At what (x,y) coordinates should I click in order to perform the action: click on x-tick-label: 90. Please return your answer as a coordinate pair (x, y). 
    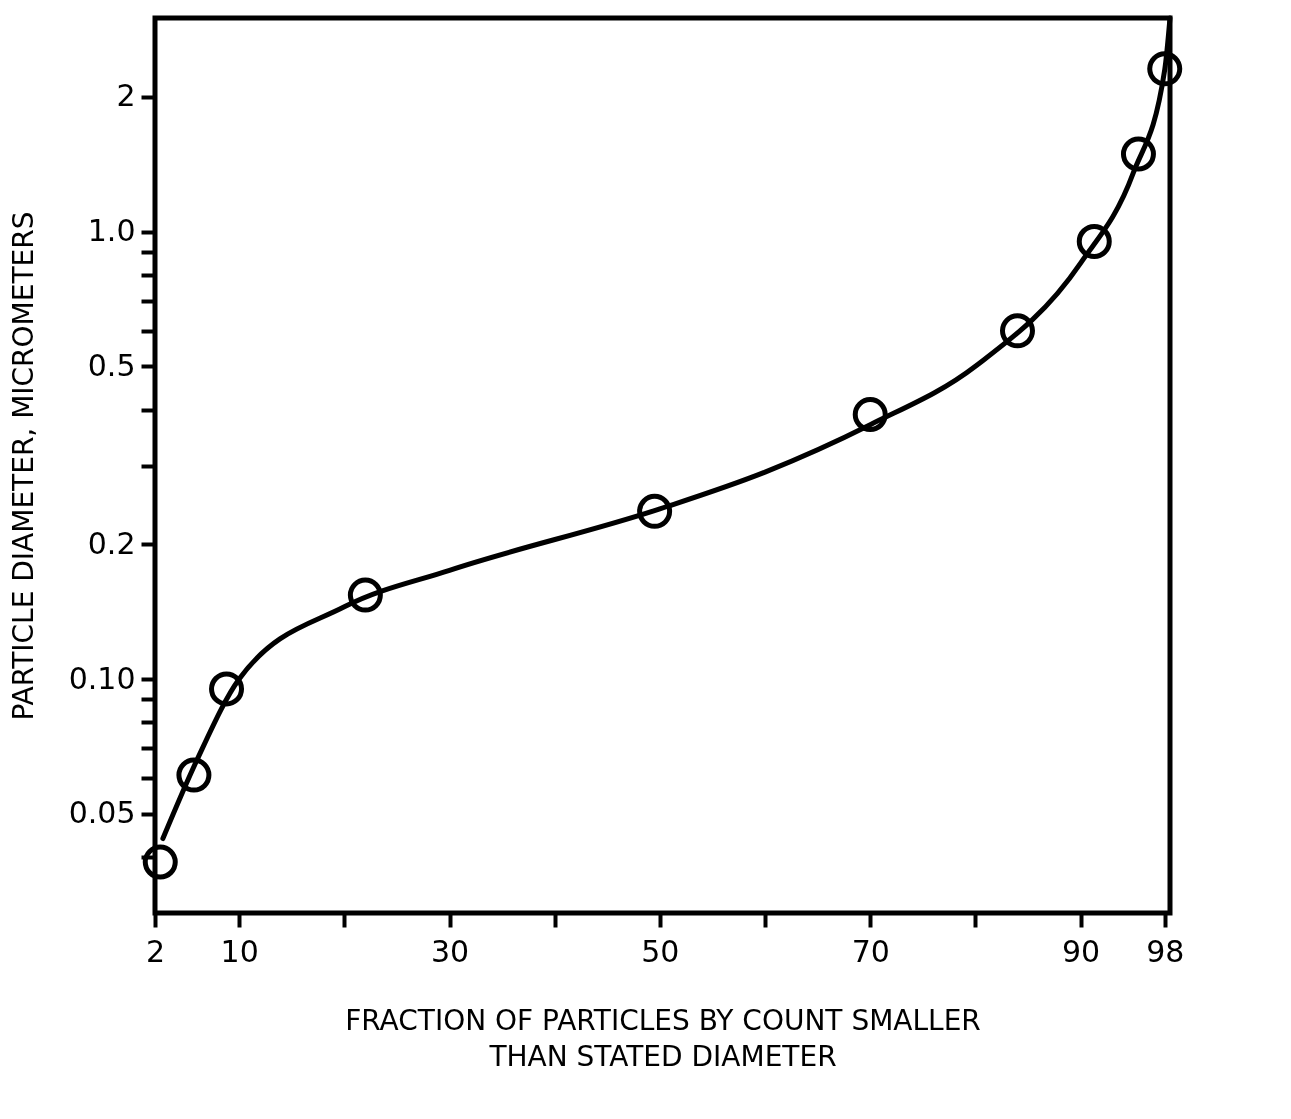
    Looking at the image, I should click on (1081, 951).